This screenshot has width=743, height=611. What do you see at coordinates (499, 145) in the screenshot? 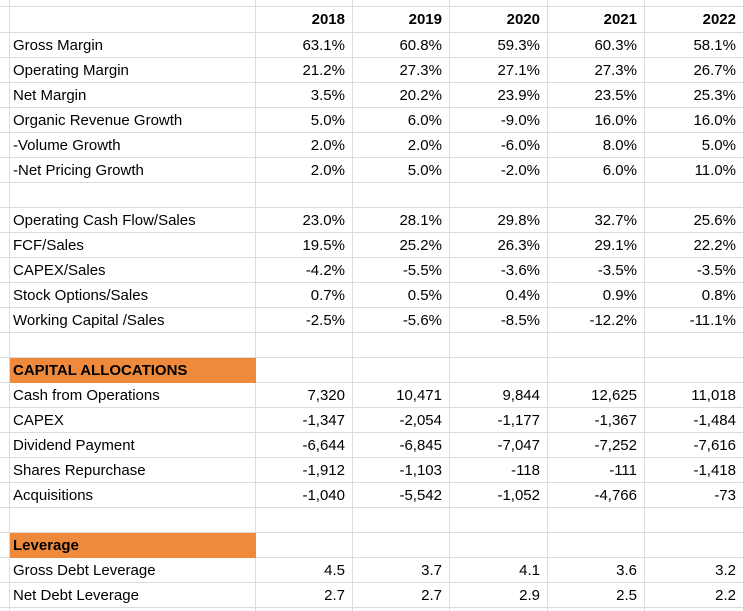
I see `value-cell: -6.0%` at bounding box center [499, 145].